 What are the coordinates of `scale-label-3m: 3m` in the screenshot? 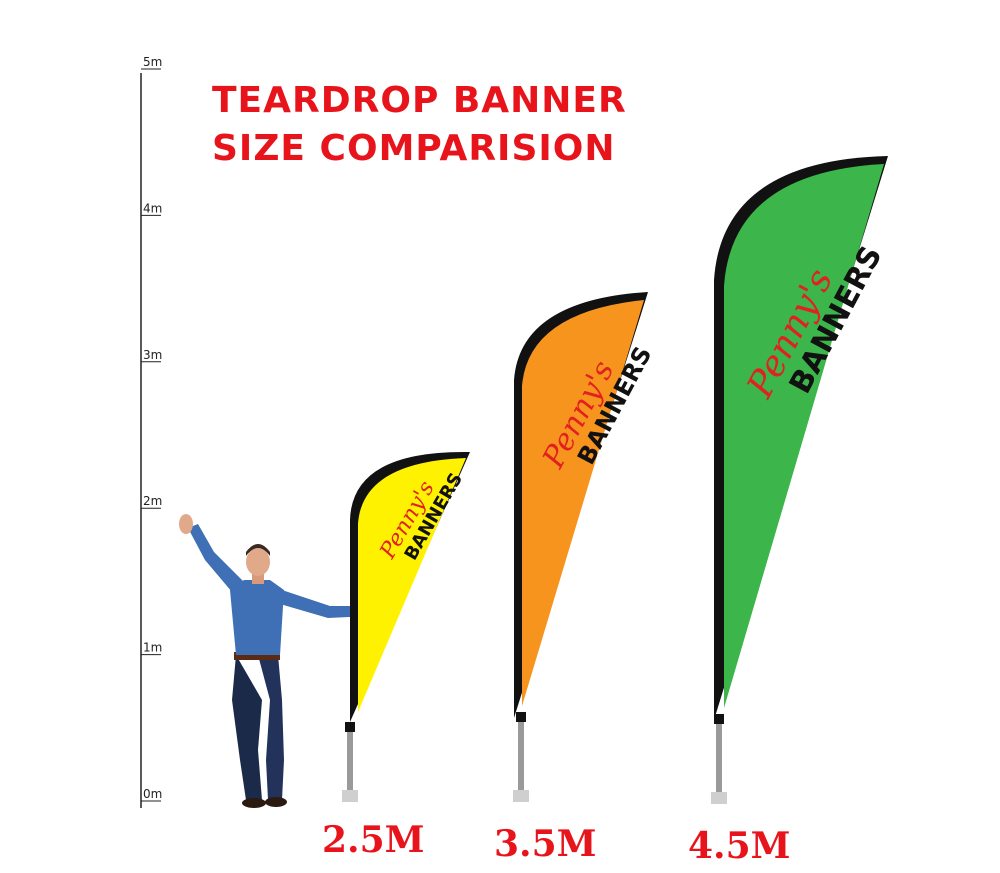 It's located at (152, 355).